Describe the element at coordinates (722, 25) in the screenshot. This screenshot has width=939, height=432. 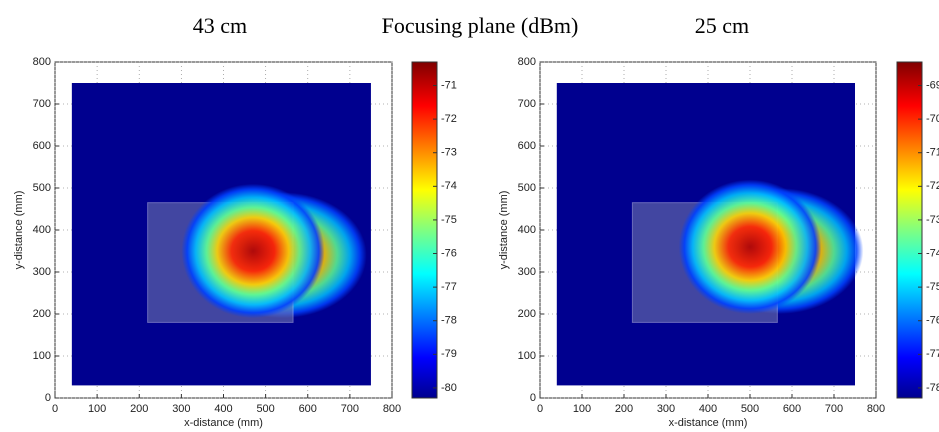
I see `panel-title: 25 cm` at that location.